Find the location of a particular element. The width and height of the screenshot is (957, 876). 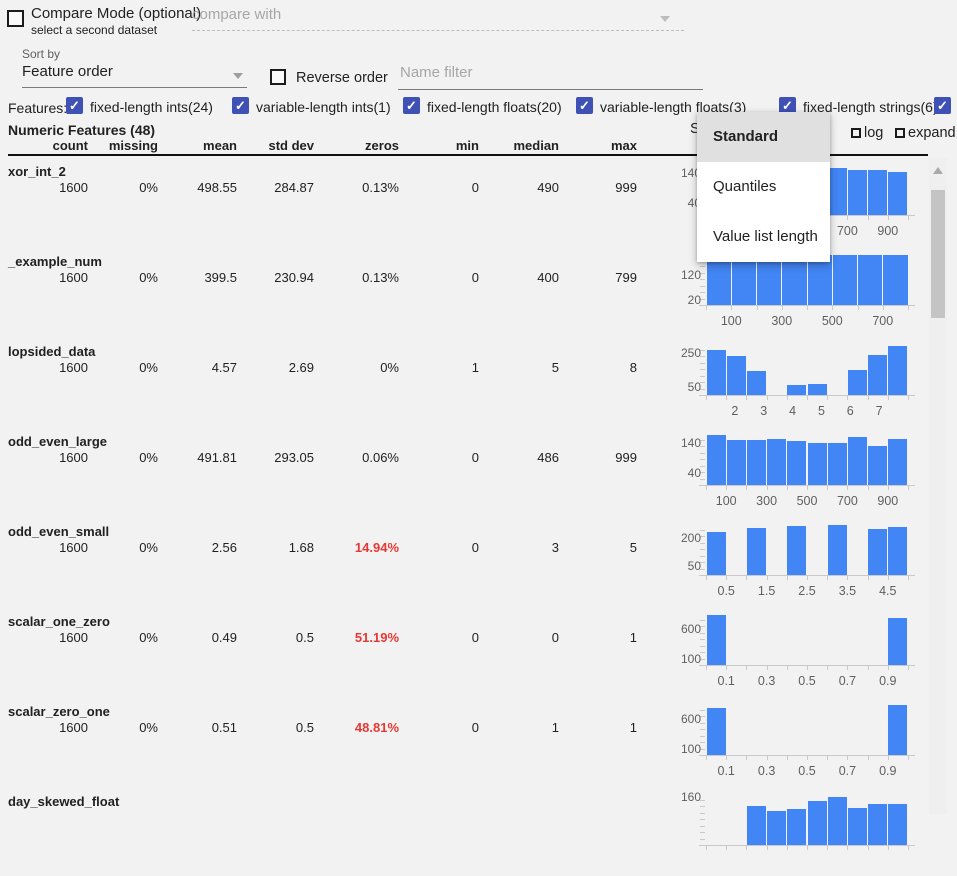

expand-checkbox is located at coordinates (900, 133).